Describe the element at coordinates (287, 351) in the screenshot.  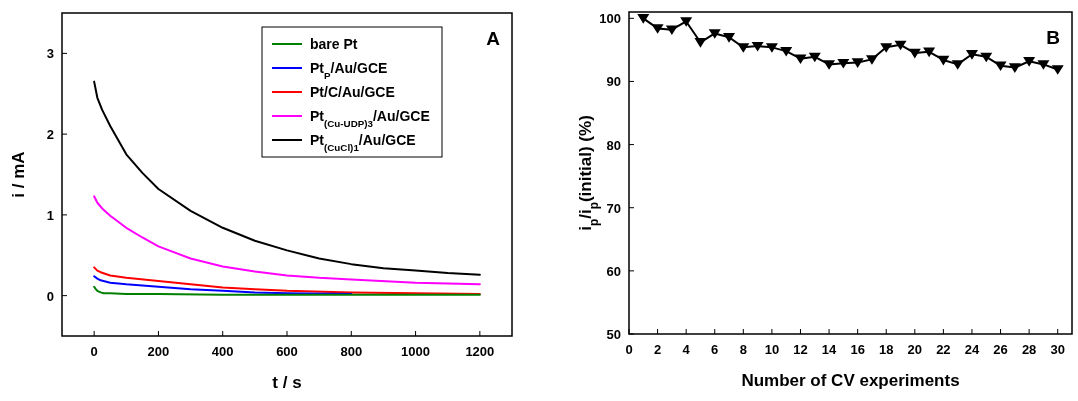
I see `x-tick-label: 600` at that location.